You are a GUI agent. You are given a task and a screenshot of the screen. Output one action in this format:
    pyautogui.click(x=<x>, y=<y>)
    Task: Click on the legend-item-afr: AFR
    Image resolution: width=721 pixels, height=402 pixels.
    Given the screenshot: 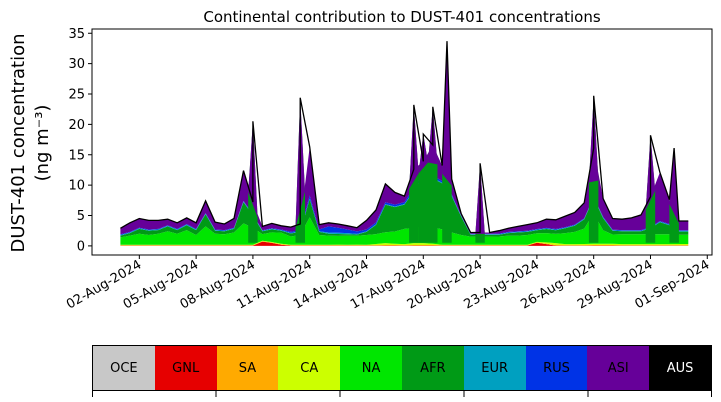 What is the action you would take?
    pyautogui.click(x=432, y=368)
    